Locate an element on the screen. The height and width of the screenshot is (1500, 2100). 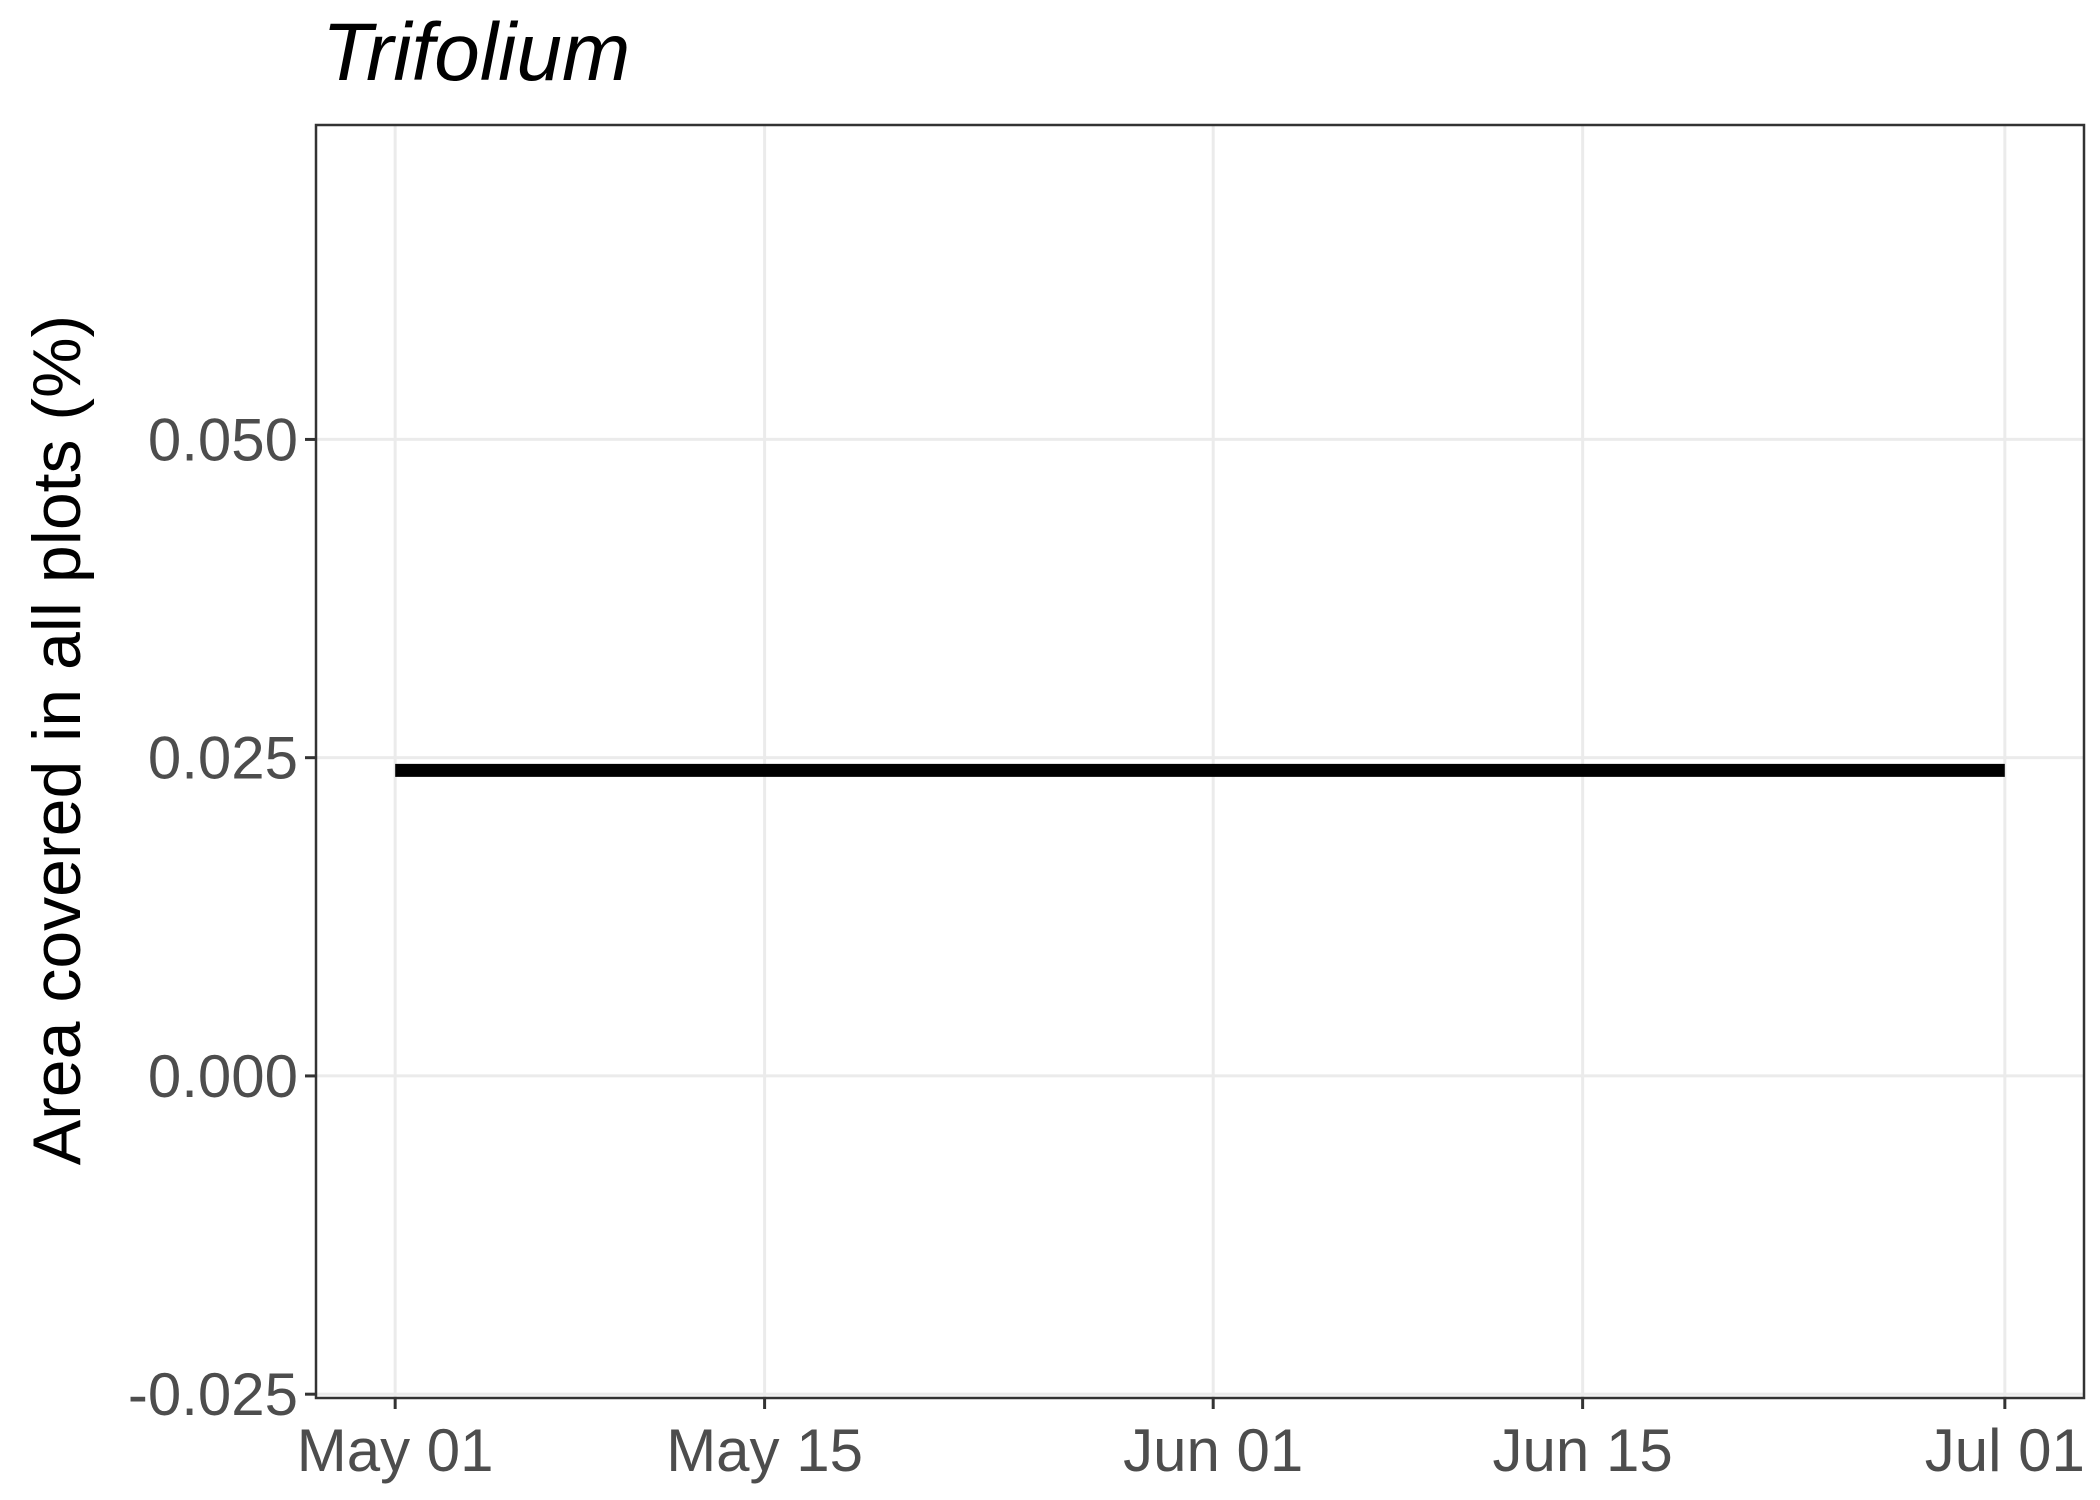
x-tick-label: May 01 is located at coordinates (395, 1450).